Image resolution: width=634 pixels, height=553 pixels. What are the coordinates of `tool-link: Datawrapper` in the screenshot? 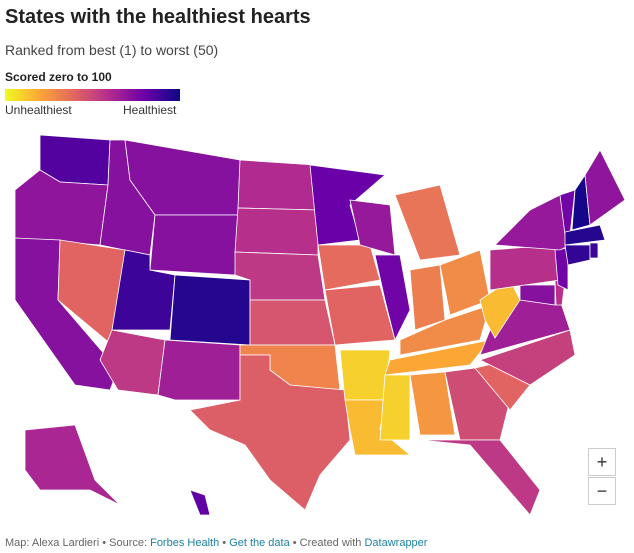 It's located at (396, 543).